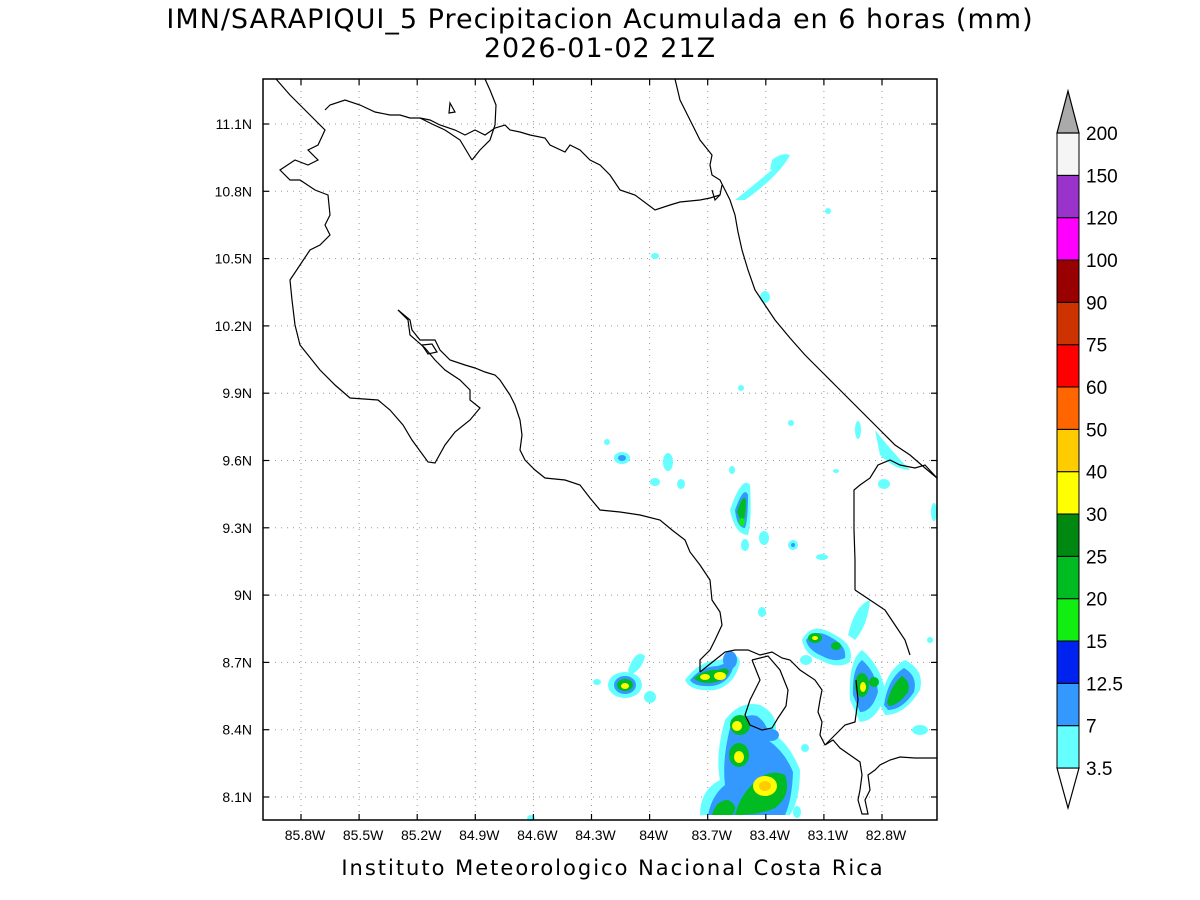 The width and height of the screenshot is (1200, 900). Describe the element at coordinates (886, 835) in the screenshot. I see `lon-tick-label: 82.8W` at that location.